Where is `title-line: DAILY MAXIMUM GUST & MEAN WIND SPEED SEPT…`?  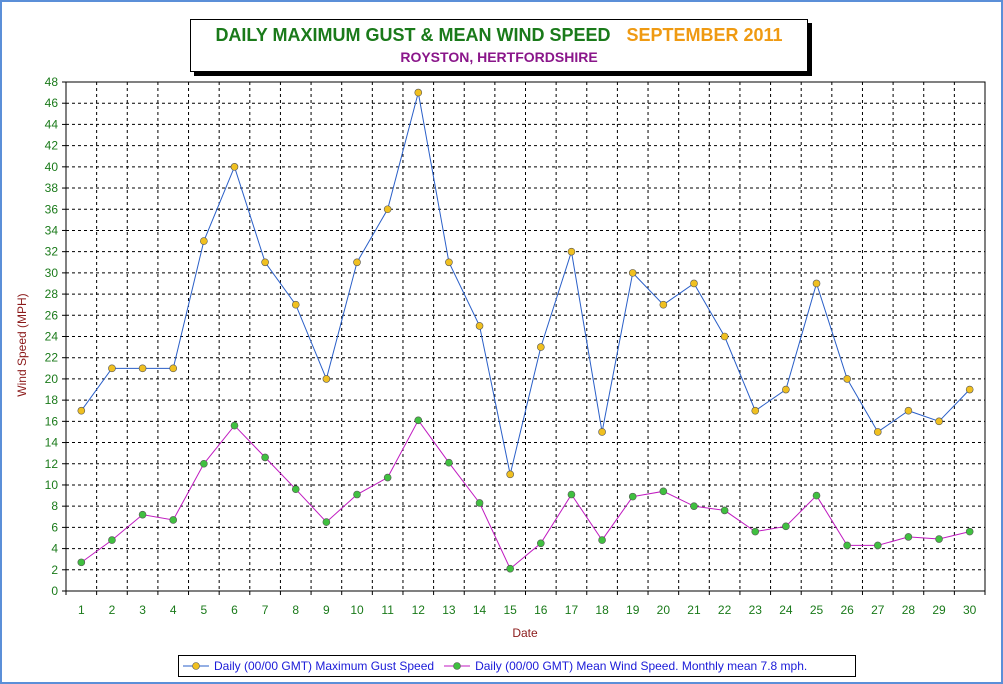 title-line: DAILY MAXIMUM GUST & MEAN WIND SPEED SEPT… is located at coordinates (499, 35).